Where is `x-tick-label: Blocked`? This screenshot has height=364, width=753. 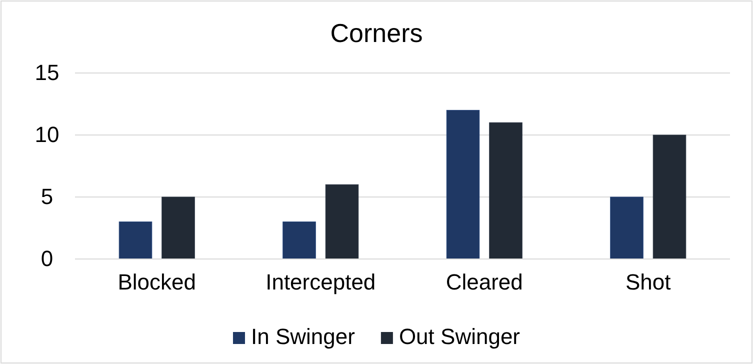 x-tick-label: Blocked is located at coordinates (157, 282).